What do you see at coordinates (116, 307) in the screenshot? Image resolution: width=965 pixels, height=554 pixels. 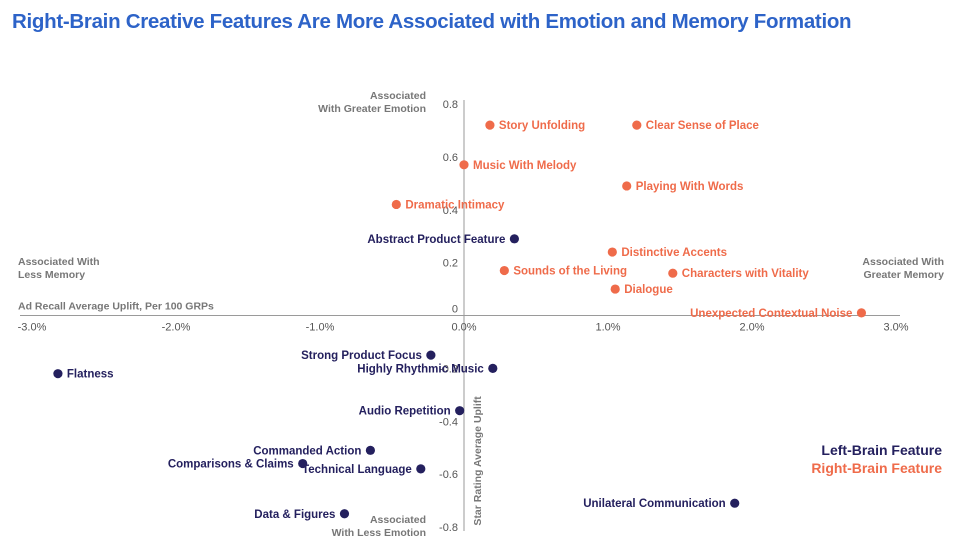 I see `x-axis-label: Ad Recall Average Uplift, Per 100 GRPs` at bounding box center [116, 307].